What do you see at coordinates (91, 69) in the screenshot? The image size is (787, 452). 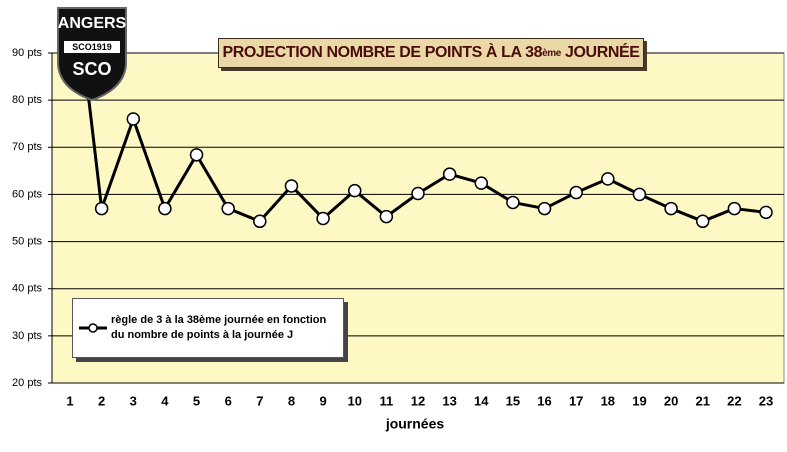 I see `logo-monogram: SCO` at bounding box center [91, 69].